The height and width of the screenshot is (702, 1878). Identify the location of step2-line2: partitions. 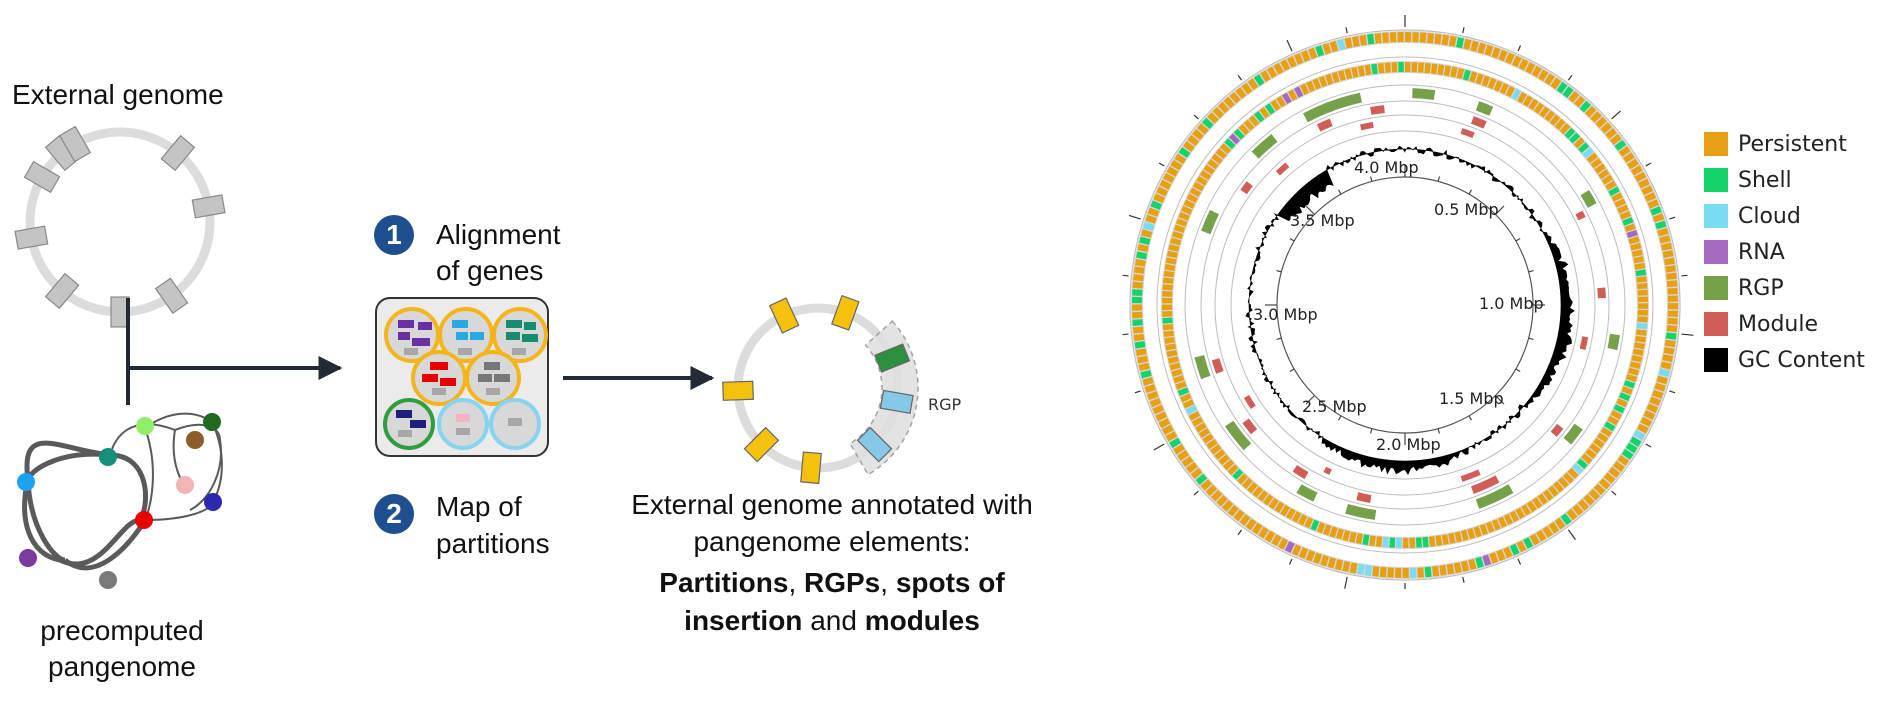
(493, 543).